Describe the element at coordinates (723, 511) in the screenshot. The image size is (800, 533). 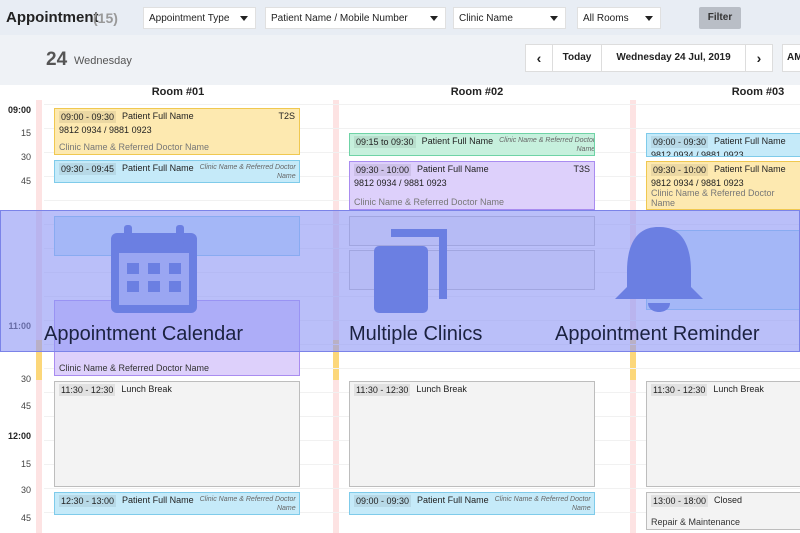
I see `appointment: 13:00 - 18:00 Closed Repair & Maintenance` at that location.